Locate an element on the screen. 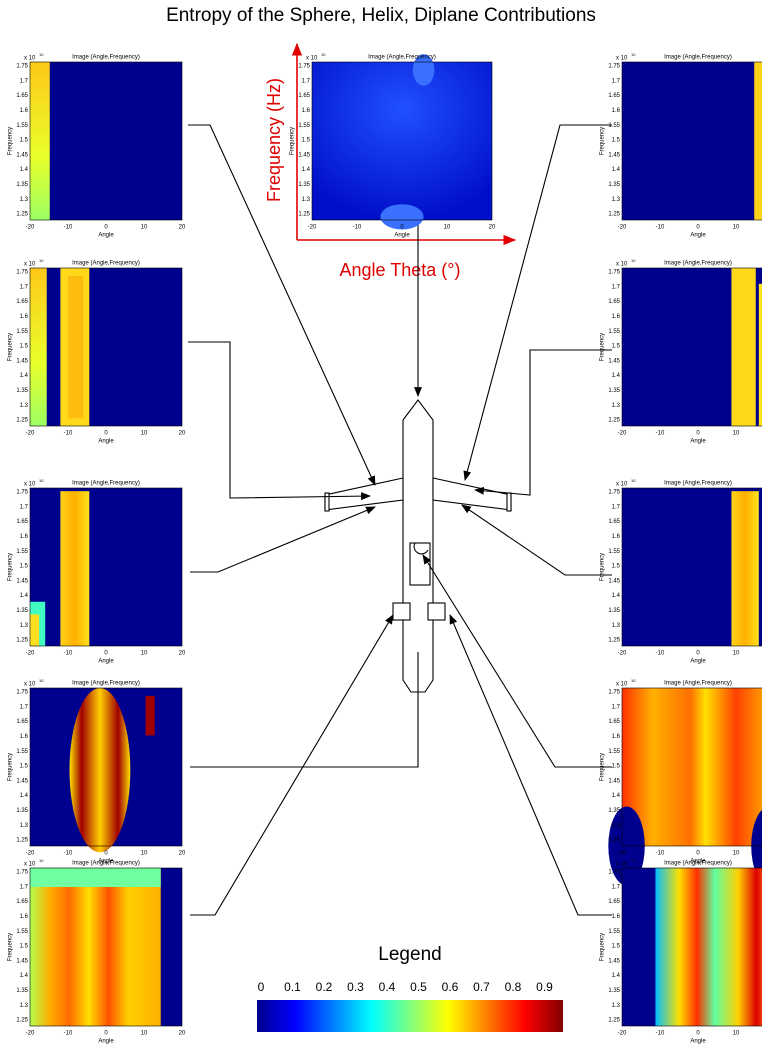  legend-tick-label: 0.8 is located at coordinates (513, 987).